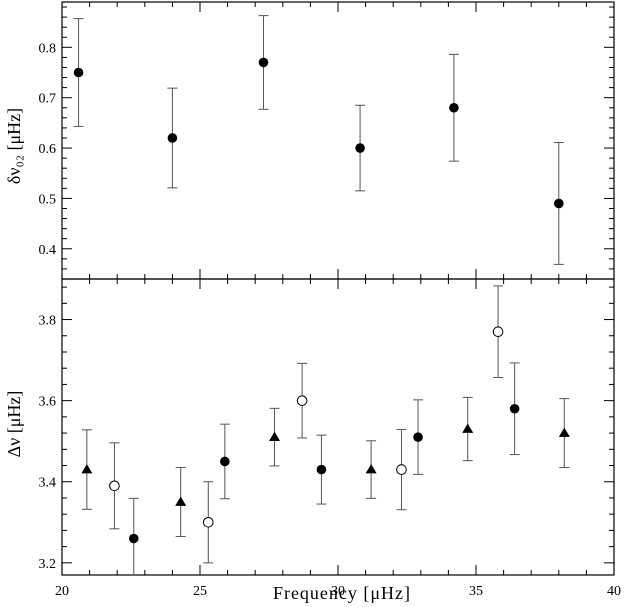  I want to click on y-tick-label: 0.8, so click(48, 48).